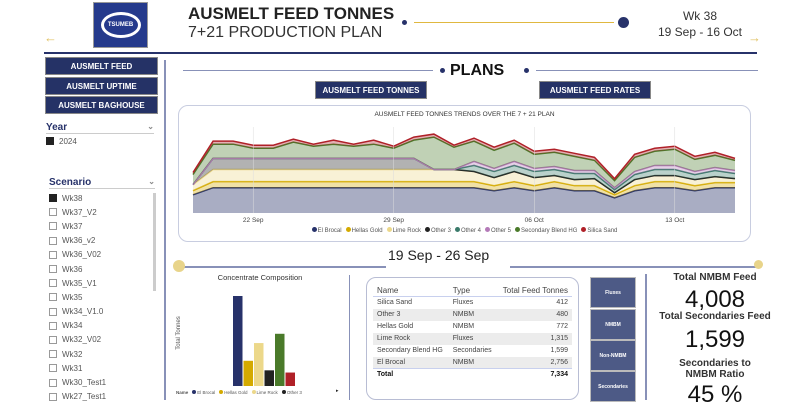 The width and height of the screenshot is (800, 409). What do you see at coordinates (102, 368) in the screenshot?
I see `scenario-option: Wk31` at bounding box center [102, 368].